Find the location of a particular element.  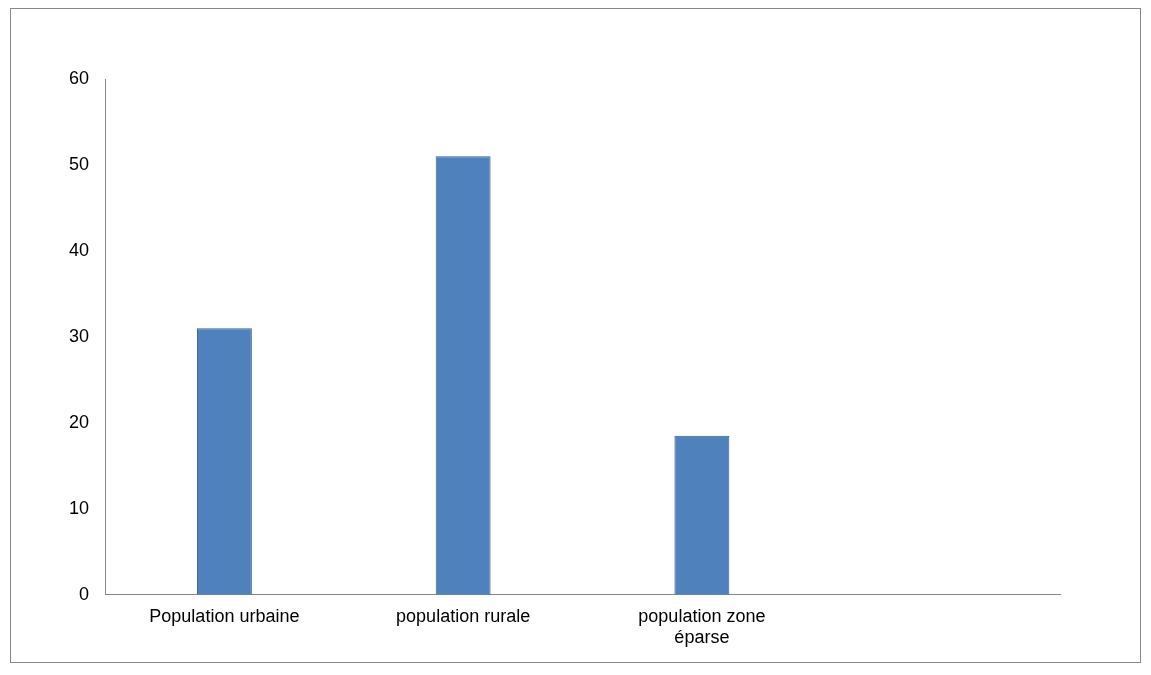

y-tick-label: 30 is located at coordinates (79, 335).